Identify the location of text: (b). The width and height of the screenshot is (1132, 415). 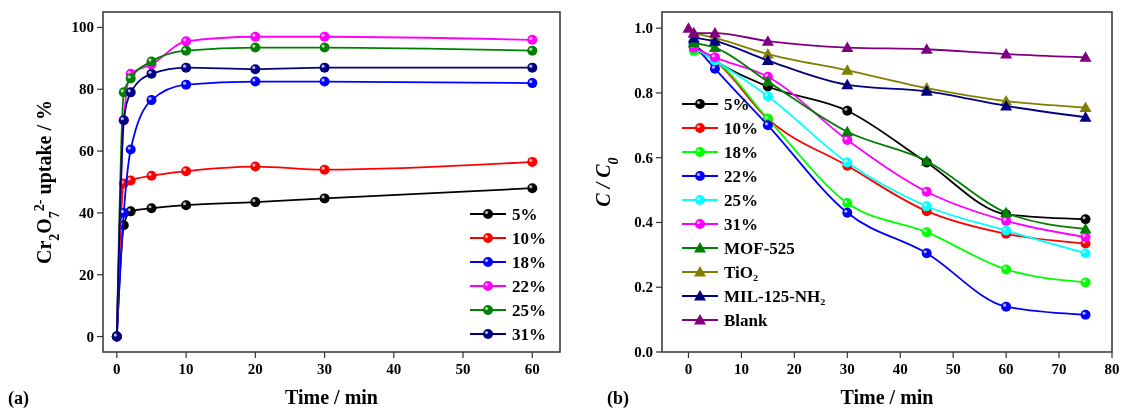
(618, 398).